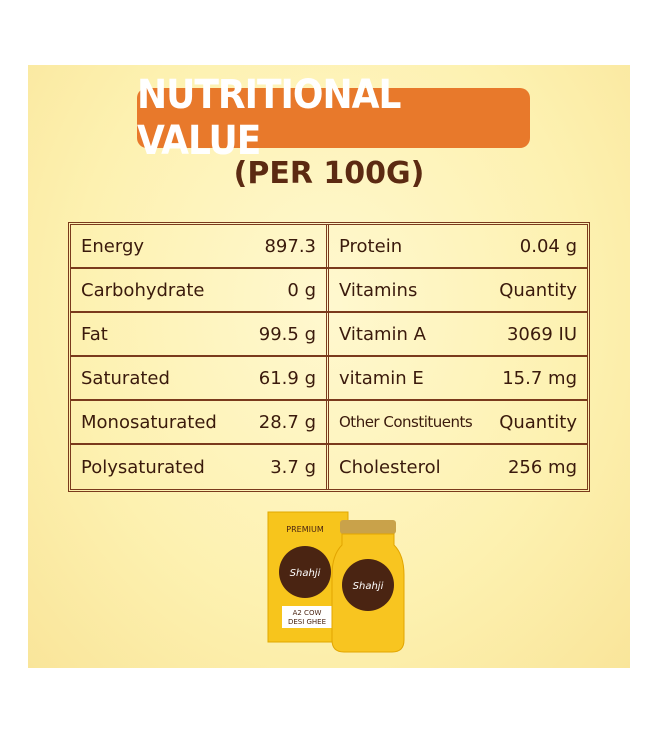 The height and width of the screenshot is (734, 658). I want to click on nutrient-label: Vitamins, so click(378, 290).